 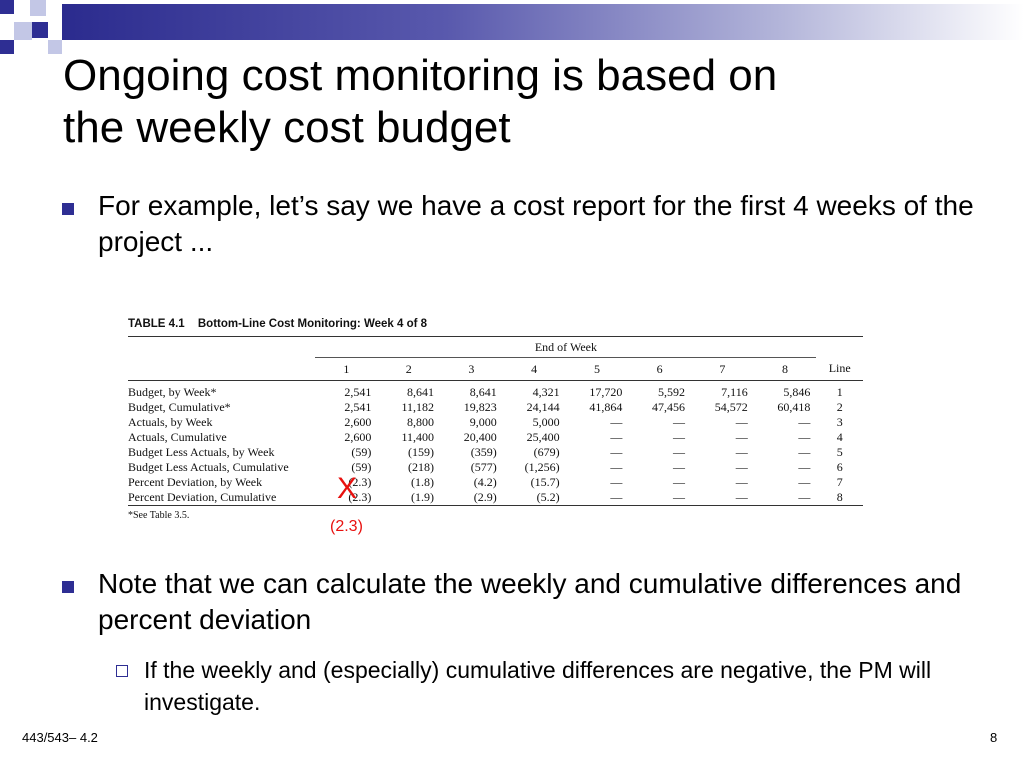 I want to click on table-week-row: 1 2 3 4 5 6 7 8 Line, so click(x=495, y=369).